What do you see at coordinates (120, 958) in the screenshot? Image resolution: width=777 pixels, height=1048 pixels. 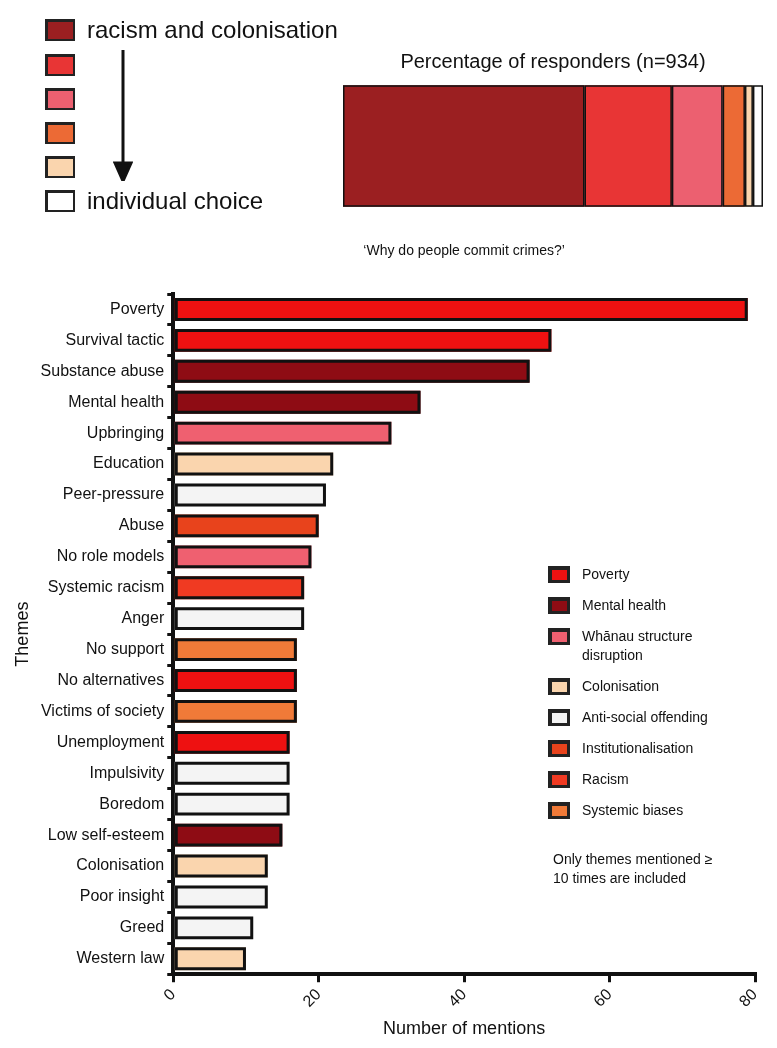 I see `y-tick-label: Western law` at bounding box center [120, 958].